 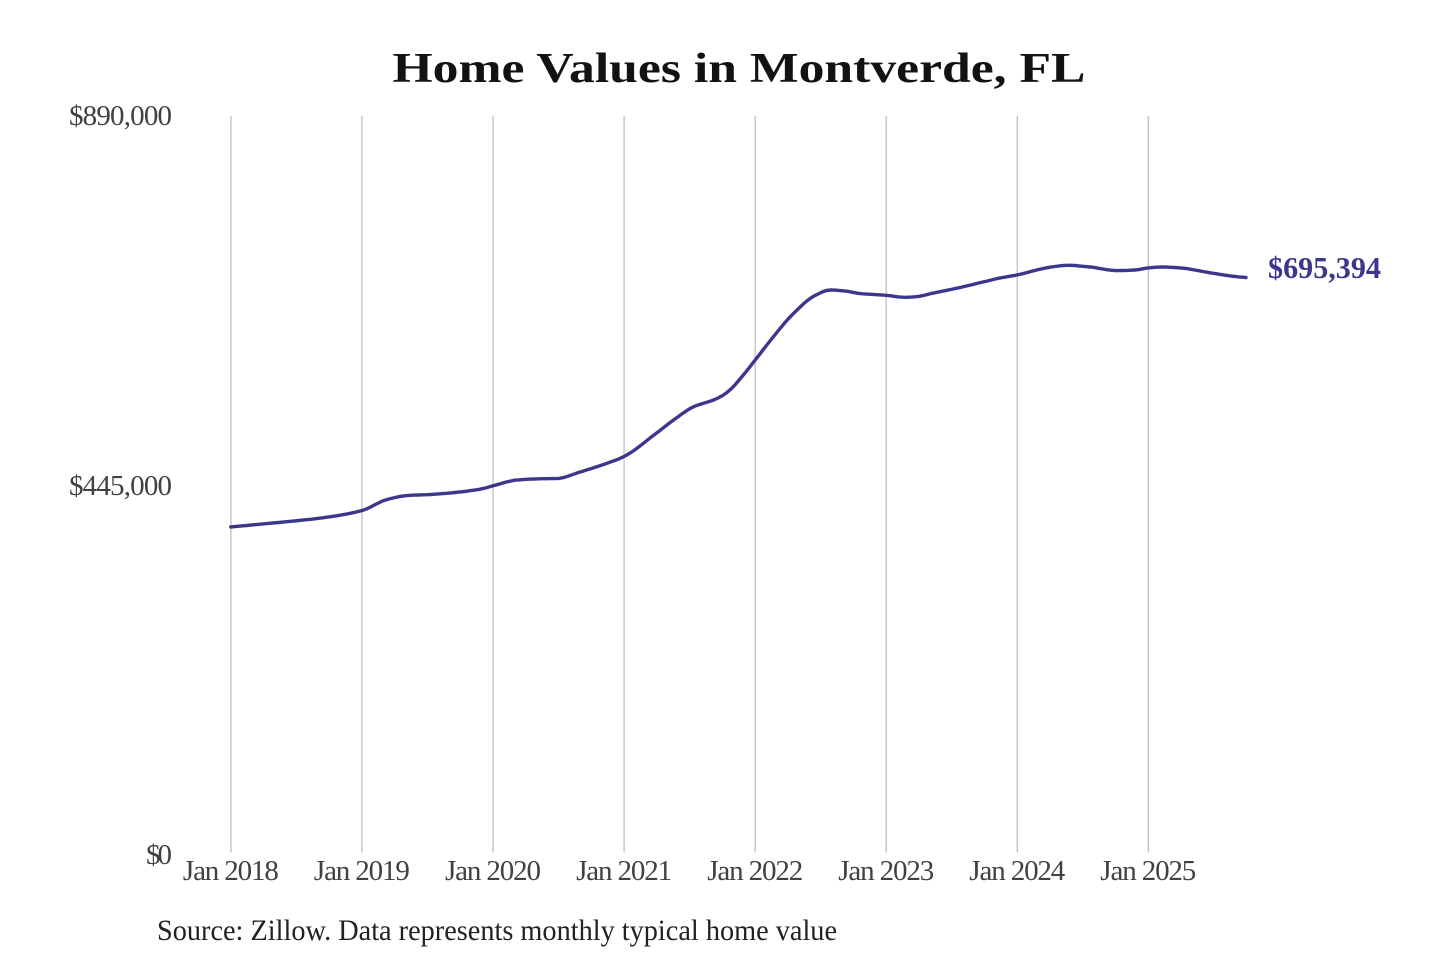 I want to click on svg-text: $0, so click(x=159, y=855).